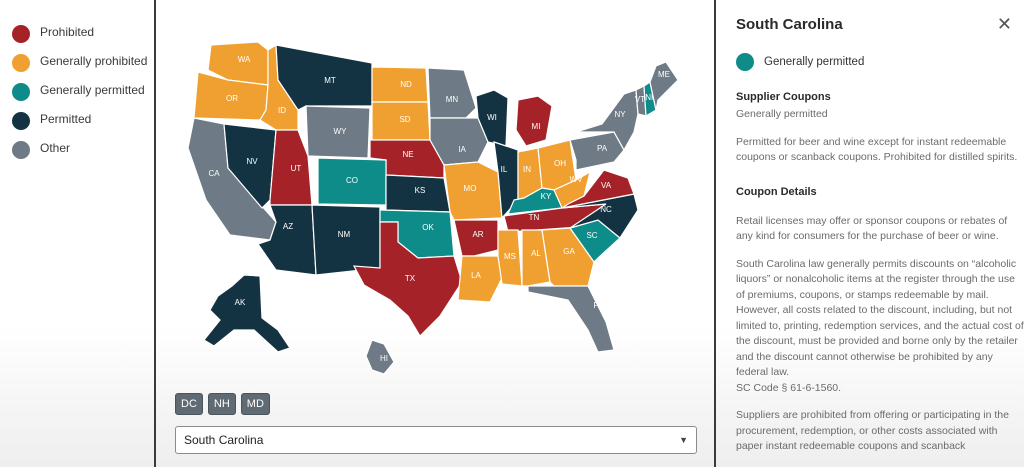 The width and height of the screenshot is (1024, 467). What do you see at coordinates (577, 179) in the screenshot?
I see `state-label-wv: WV` at bounding box center [577, 179].